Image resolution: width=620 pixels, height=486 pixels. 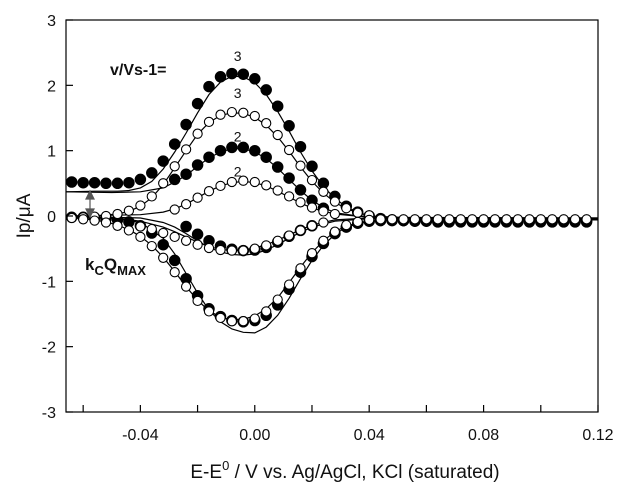 I want to click on annotations: v/Vs-1= kCQMAX 3 3 2 2, so click(x=163, y=163).